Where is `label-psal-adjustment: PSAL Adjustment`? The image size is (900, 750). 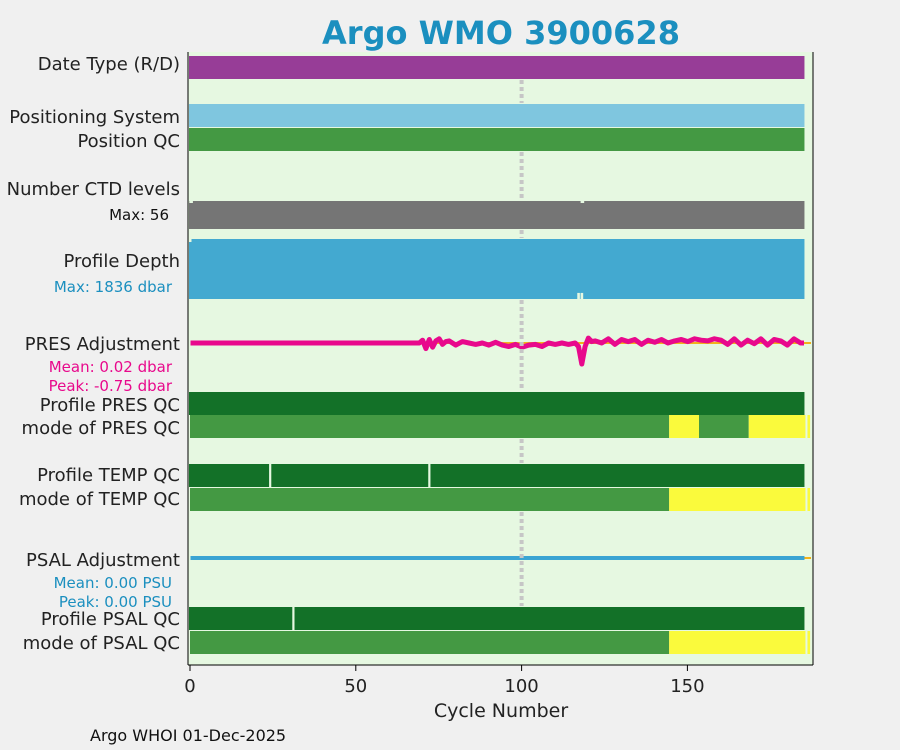
label-psal-adjustment: PSAL Adjustment is located at coordinates (103, 560).